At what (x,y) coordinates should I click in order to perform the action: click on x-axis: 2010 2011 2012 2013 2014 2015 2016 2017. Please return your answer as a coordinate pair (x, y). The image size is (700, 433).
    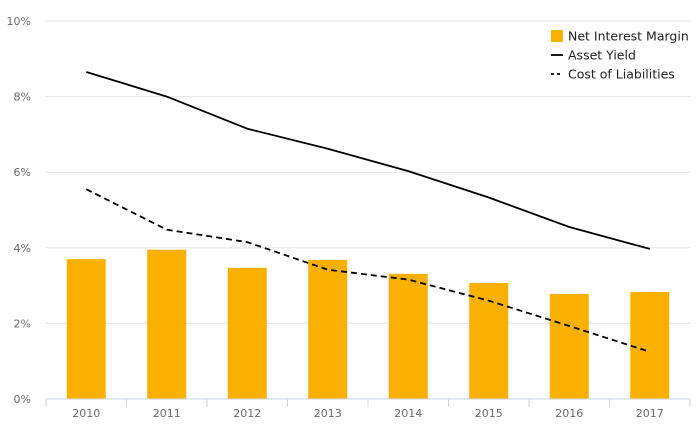
    Looking at the image, I should click on (368, 409).